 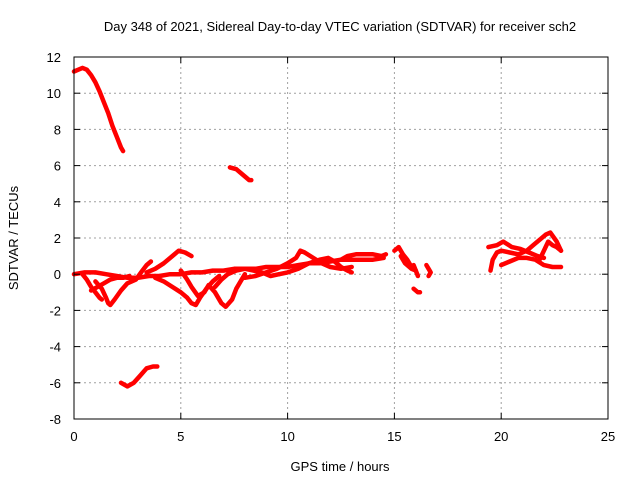 I want to click on y-tick-label: -2, so click(x=55, y=310).